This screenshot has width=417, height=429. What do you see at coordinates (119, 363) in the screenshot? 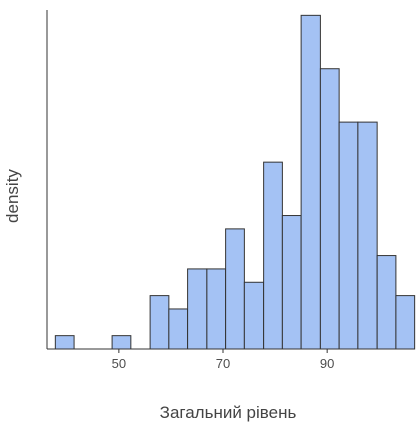
I see `x-tick-label-50: 50` at bounding box center [119, 363].